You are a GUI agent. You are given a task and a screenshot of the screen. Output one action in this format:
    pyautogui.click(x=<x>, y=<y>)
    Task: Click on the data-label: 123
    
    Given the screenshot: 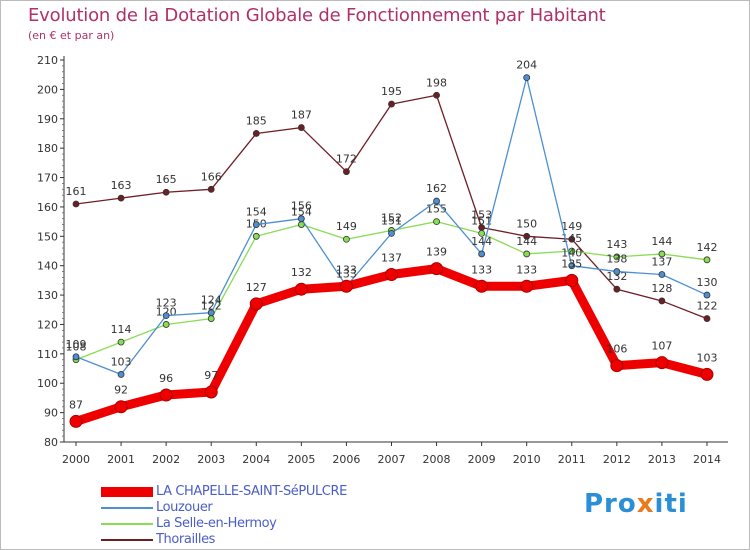 What is the action you would take?
    pyautogui.click(x=166, y=303)
    